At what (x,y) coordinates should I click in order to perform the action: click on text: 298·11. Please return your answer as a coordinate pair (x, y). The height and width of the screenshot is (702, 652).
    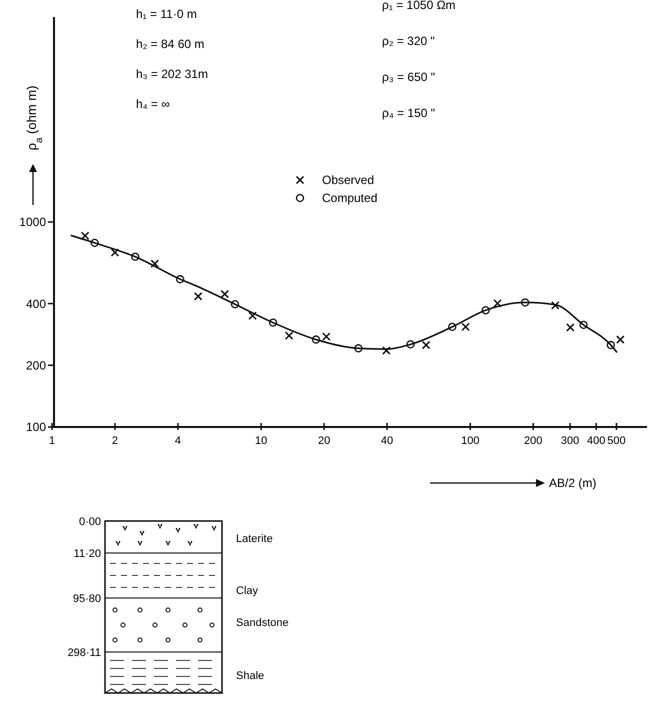
    Looking at the image, I should click on (84, 652).